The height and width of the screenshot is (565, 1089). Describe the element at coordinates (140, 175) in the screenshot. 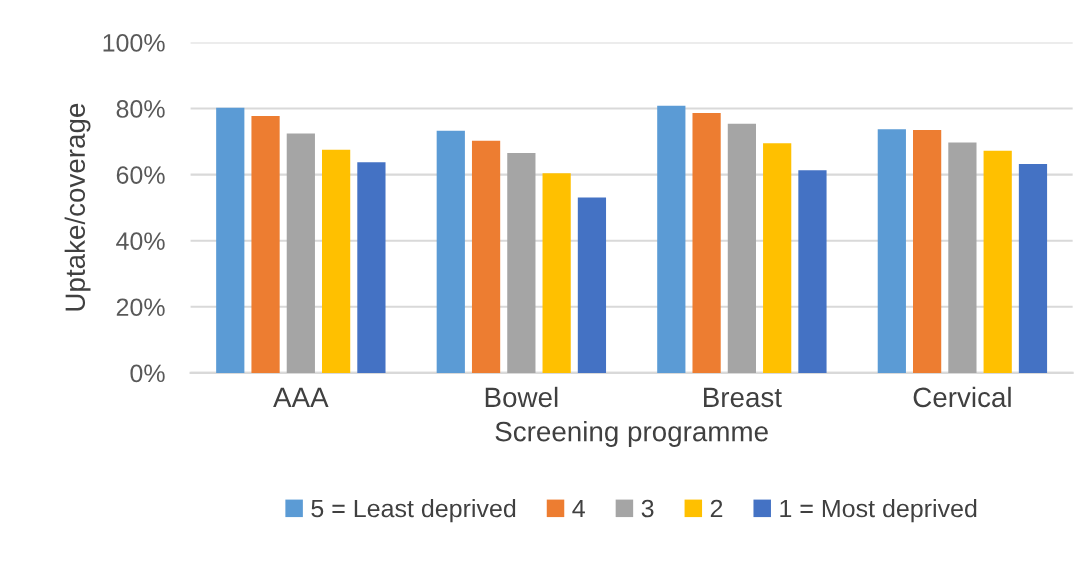

I see `y-tick-label: 60%` at that location.